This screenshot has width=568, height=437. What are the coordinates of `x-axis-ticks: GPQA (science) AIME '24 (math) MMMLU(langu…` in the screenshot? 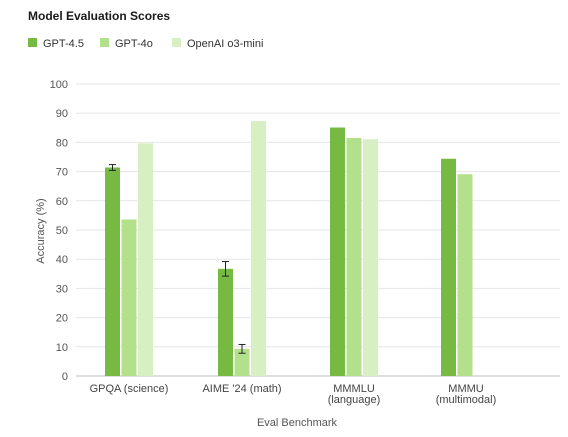 It's located at (293, 394).